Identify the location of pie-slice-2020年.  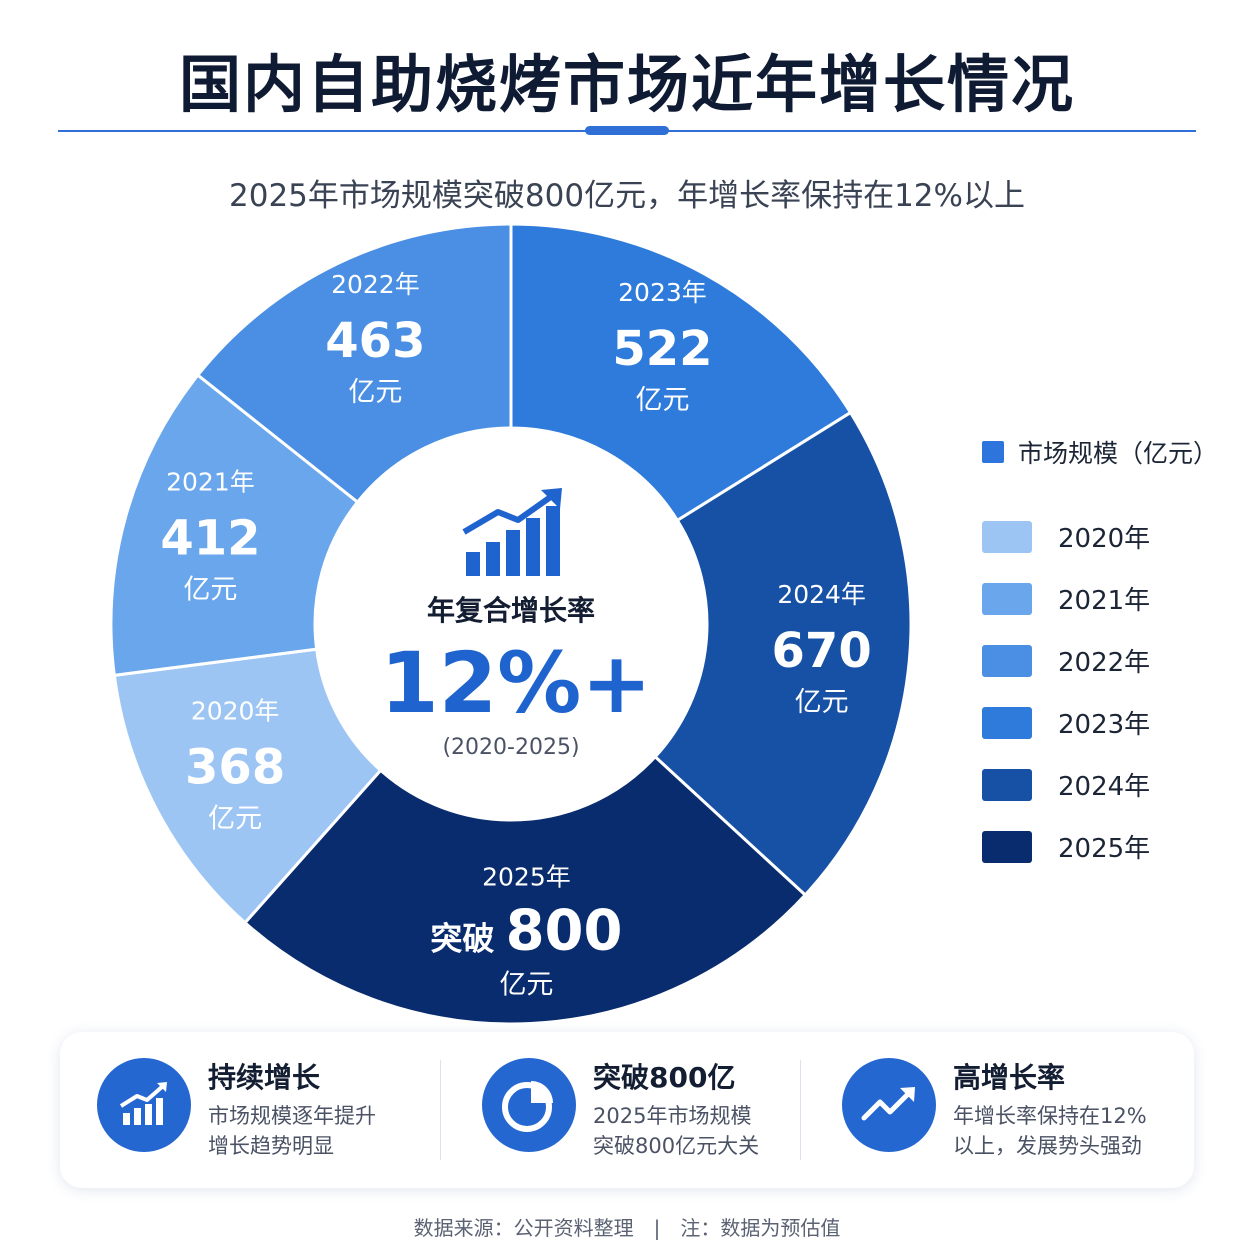
(247, 786).